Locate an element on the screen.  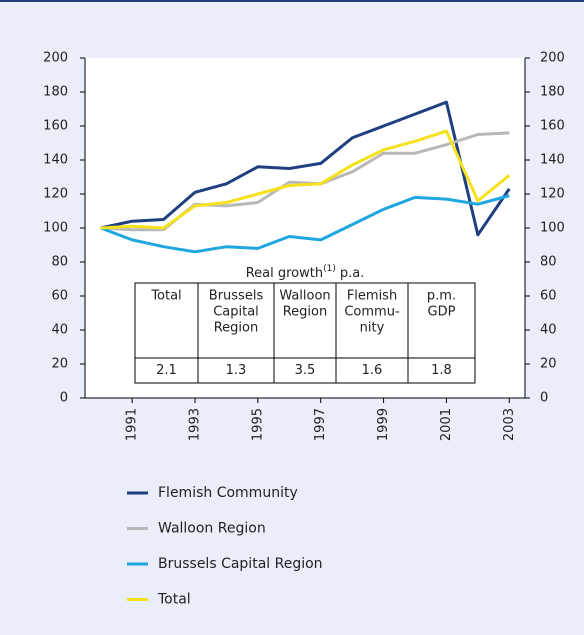
legend-label: Brussels Capital Region is located at coordinates (240, 564).